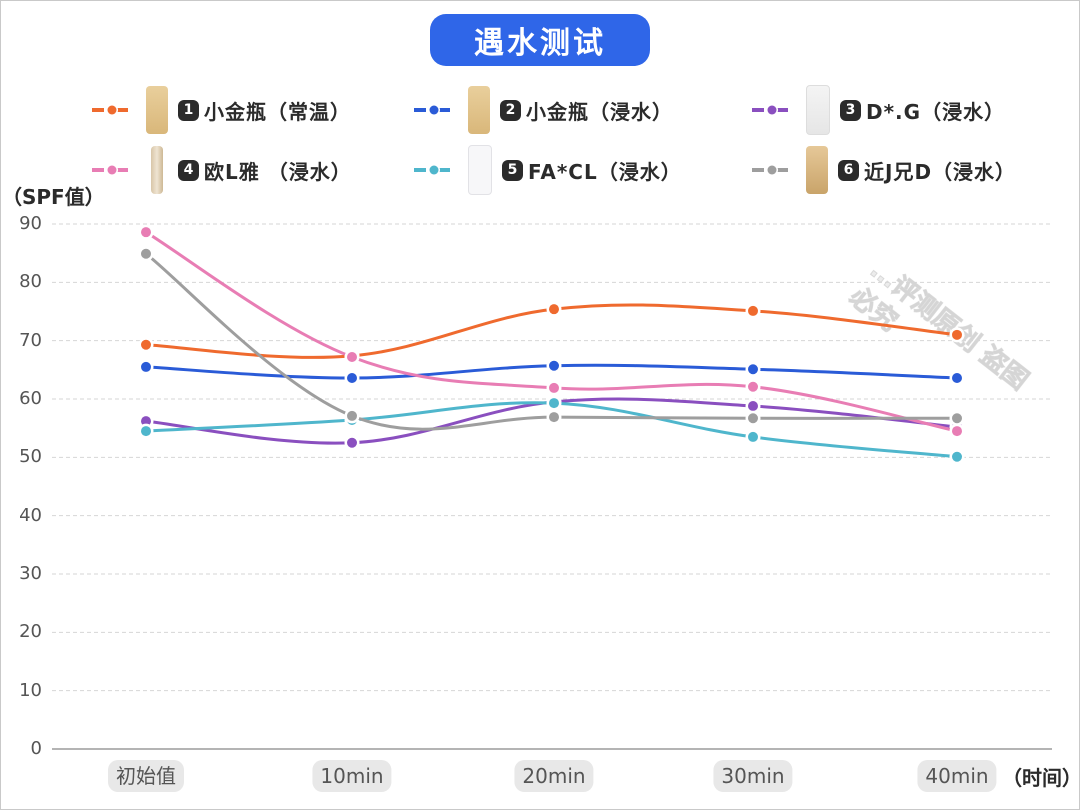  Describe the element at coordinates (277, 111) in the screenshot. I see `legend-label: 小金瓶（常温）` at that location.